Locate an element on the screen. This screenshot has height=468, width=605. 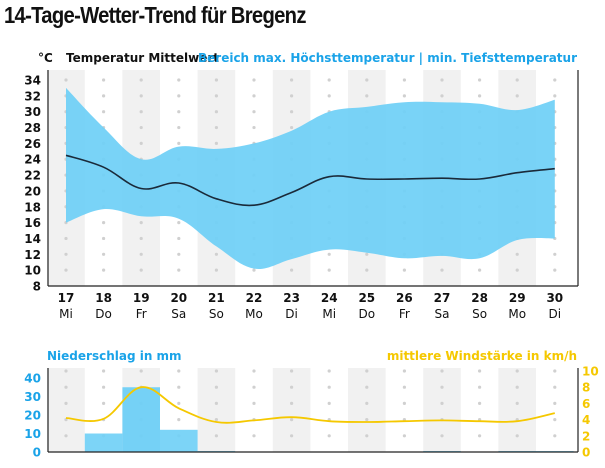
y-tick-label: 20 is located at coordinates (32, 191).